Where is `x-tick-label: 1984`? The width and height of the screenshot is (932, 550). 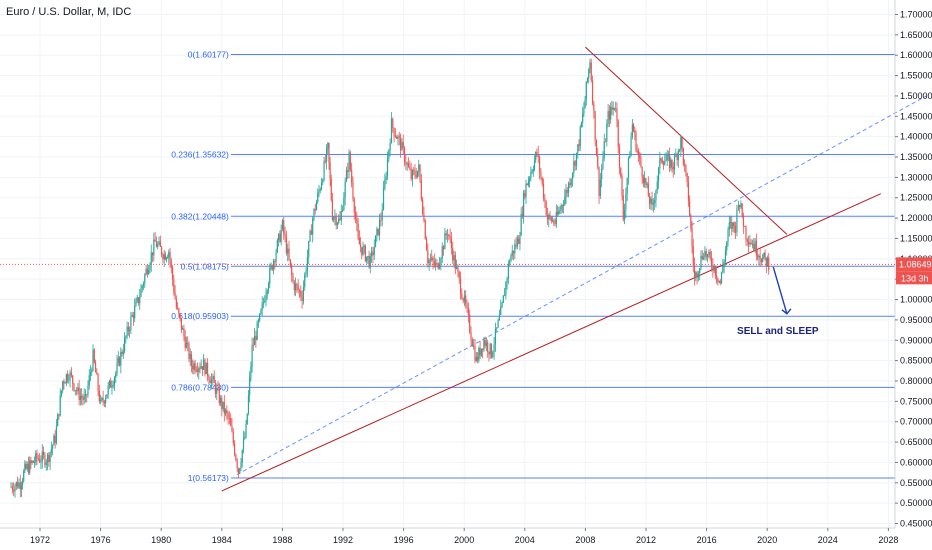 x-tick-label: 1984 is located at coordinates (222, 540).